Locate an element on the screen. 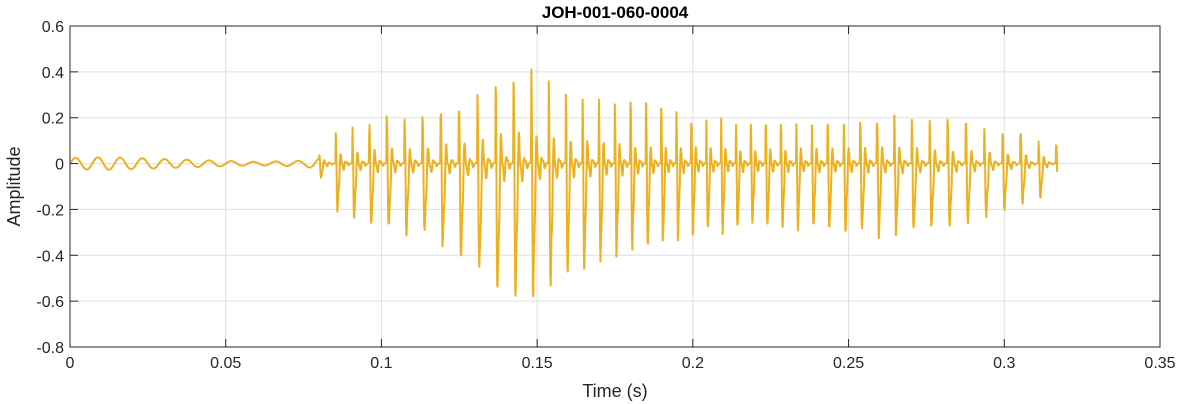 Image resolution: width=1182 pixels, height=404 pixels. y-tick-label: -0.2 is located at coordinates (50, 210).